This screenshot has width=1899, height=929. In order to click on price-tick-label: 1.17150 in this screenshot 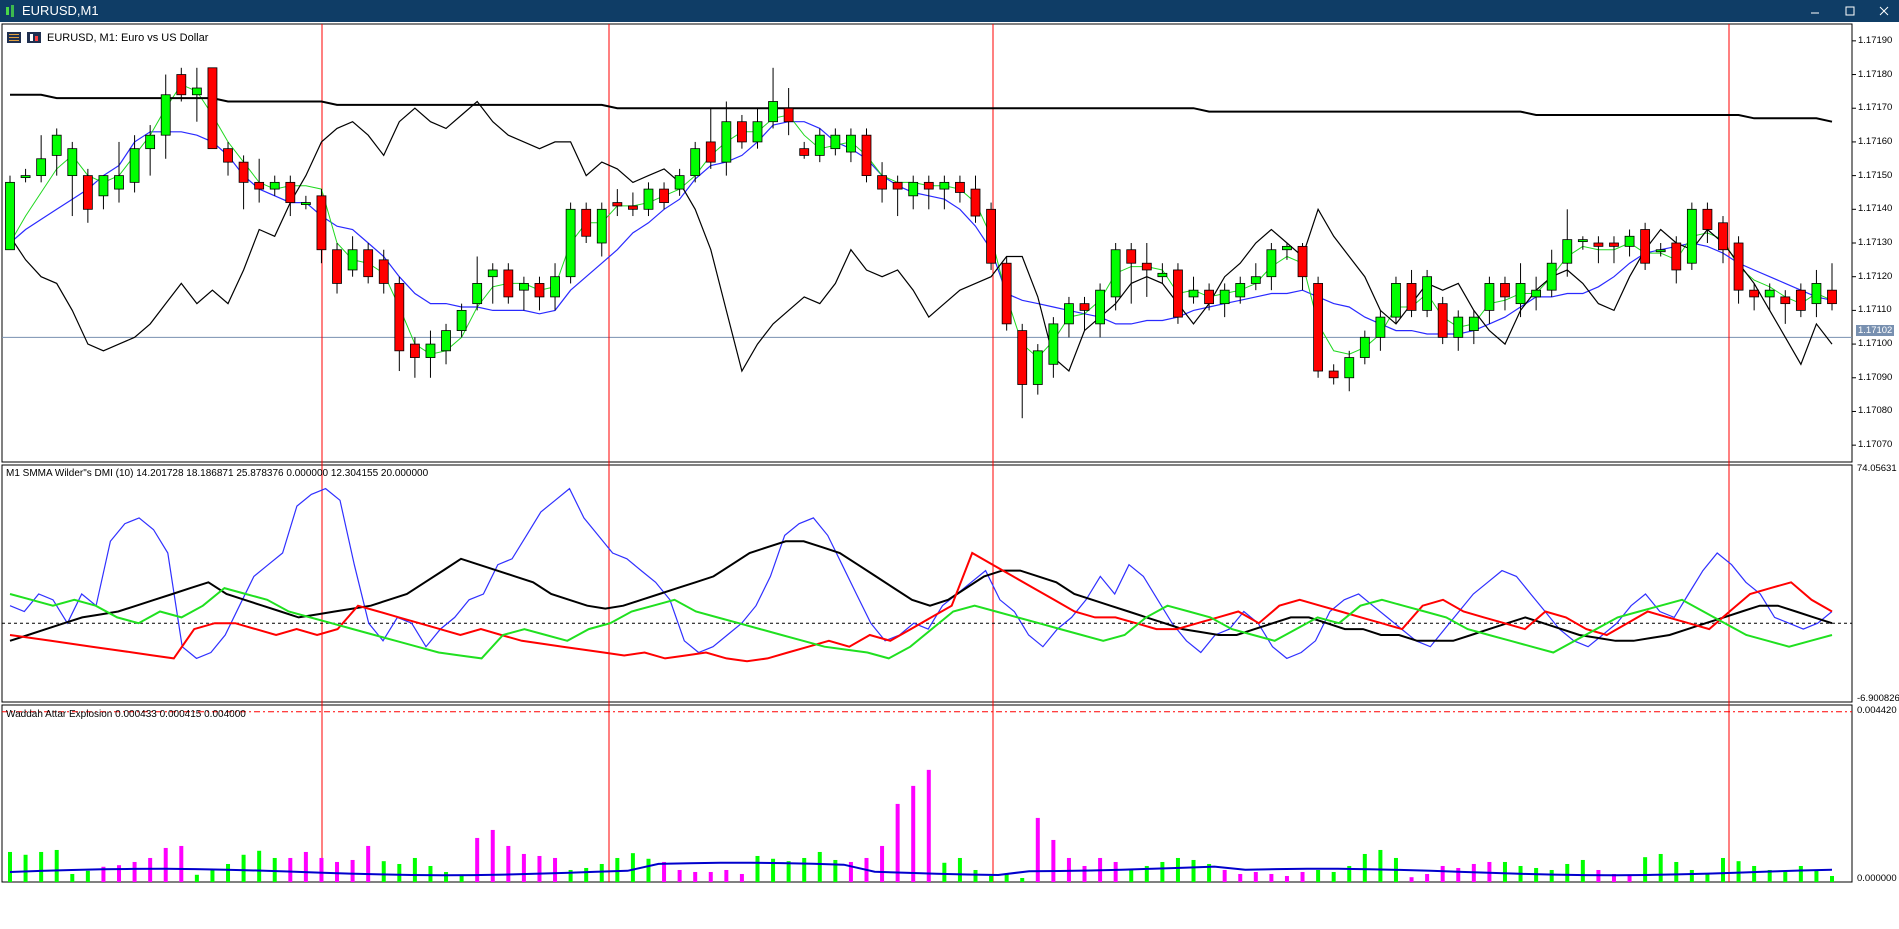, I will do `click(1875, 175)`.